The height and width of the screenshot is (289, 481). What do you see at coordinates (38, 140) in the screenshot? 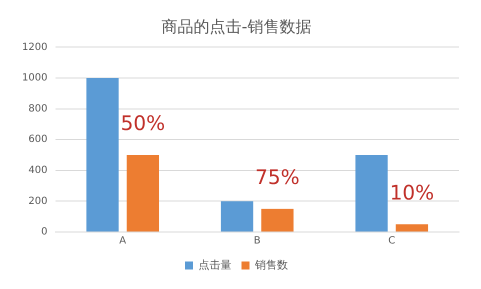
I see `y-tick-label: 600` at bounding box center [38, 140].